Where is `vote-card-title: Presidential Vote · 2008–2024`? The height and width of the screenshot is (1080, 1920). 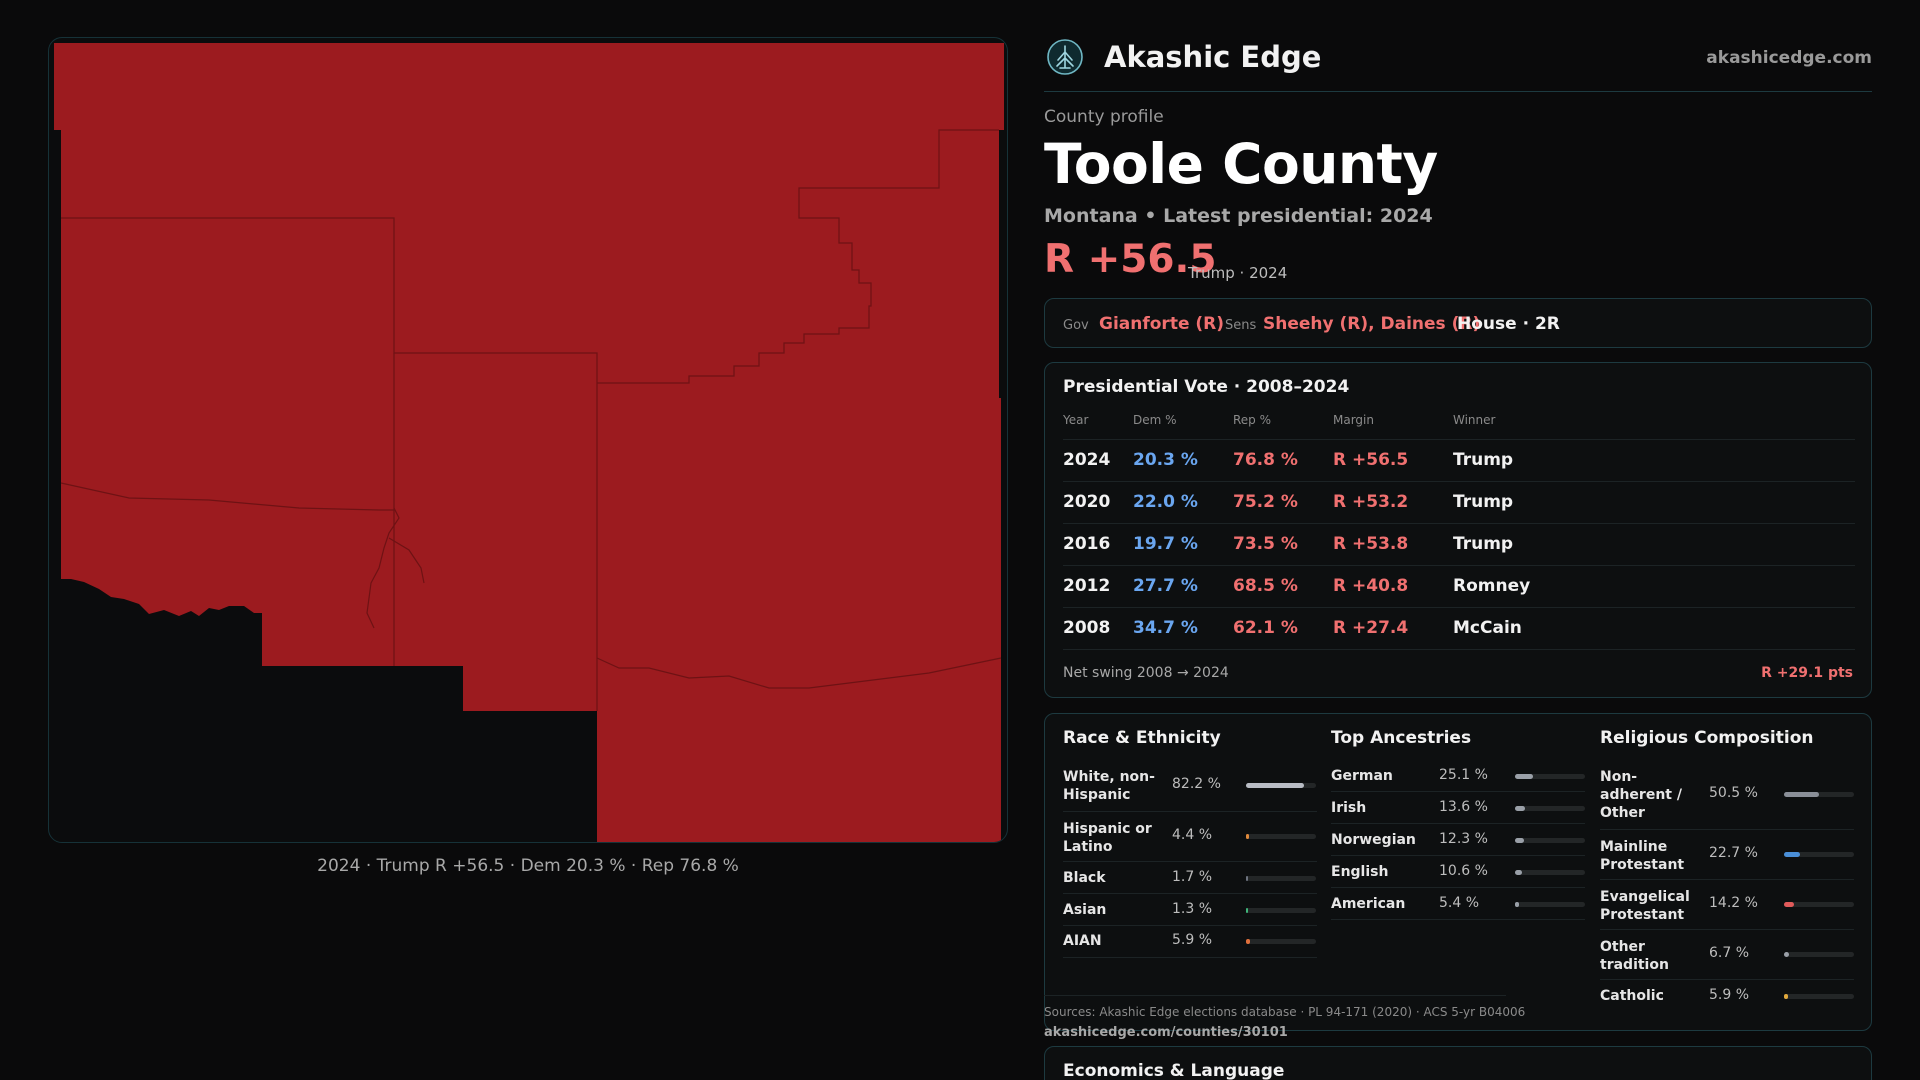
vote-card-title: Presidential Vote · 2008–2024 is located at coordinates (1206, 387).